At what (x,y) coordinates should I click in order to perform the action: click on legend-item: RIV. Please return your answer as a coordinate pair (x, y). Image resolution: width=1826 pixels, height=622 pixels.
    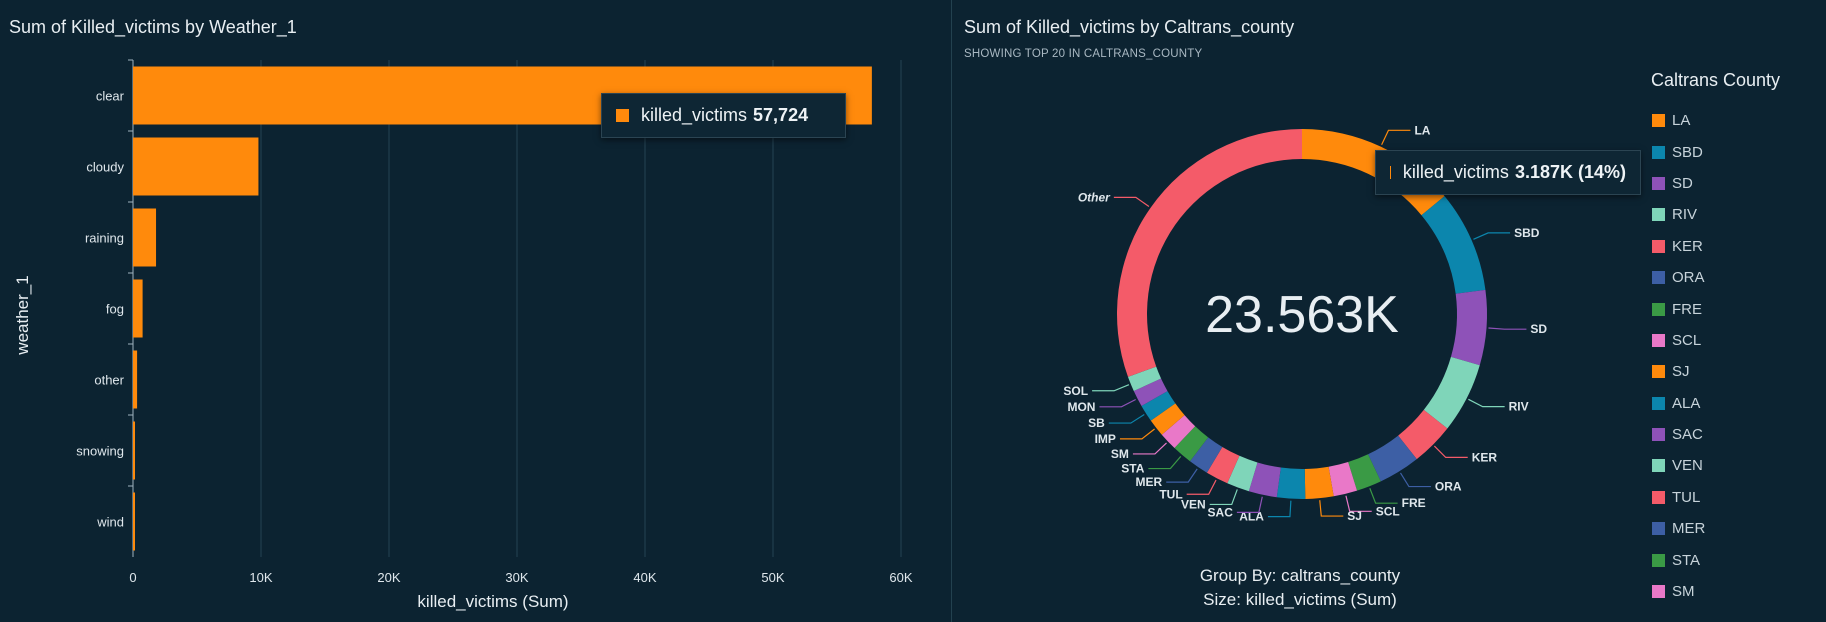
    Looking at the image, I should click on (1736, 214).